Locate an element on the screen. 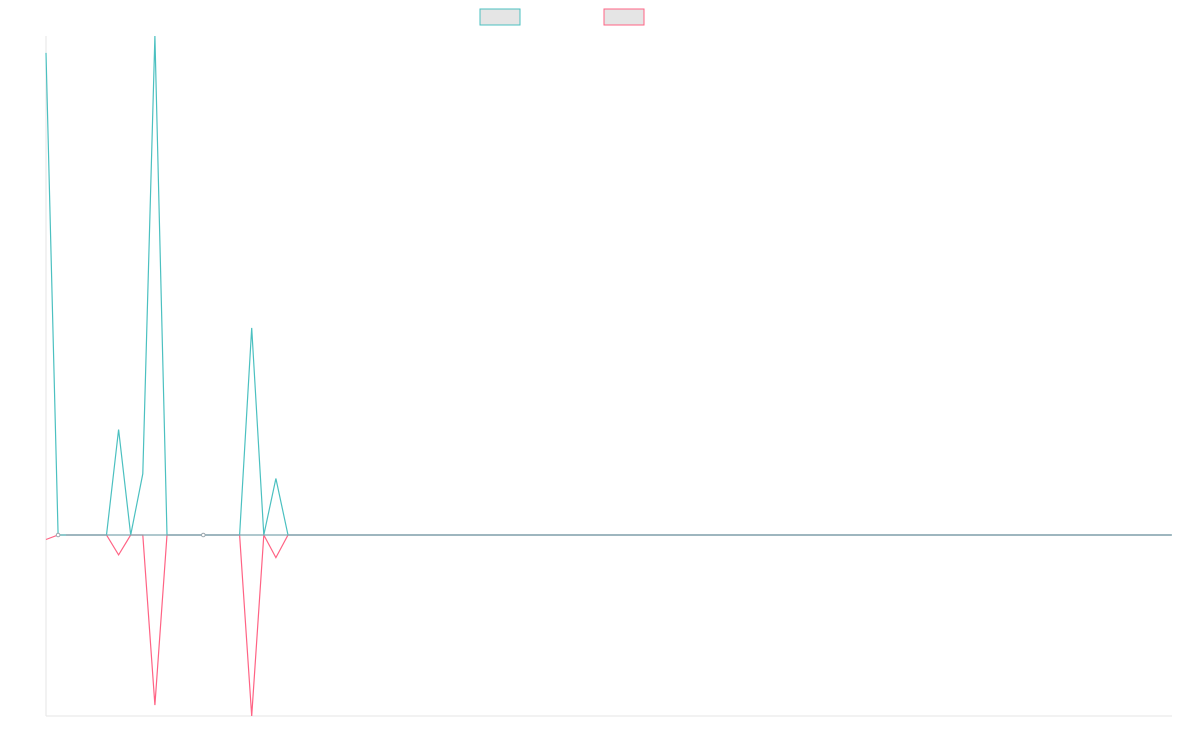 This screenshot has width=1200, height=750. legend is located at coordinates (562, 17).